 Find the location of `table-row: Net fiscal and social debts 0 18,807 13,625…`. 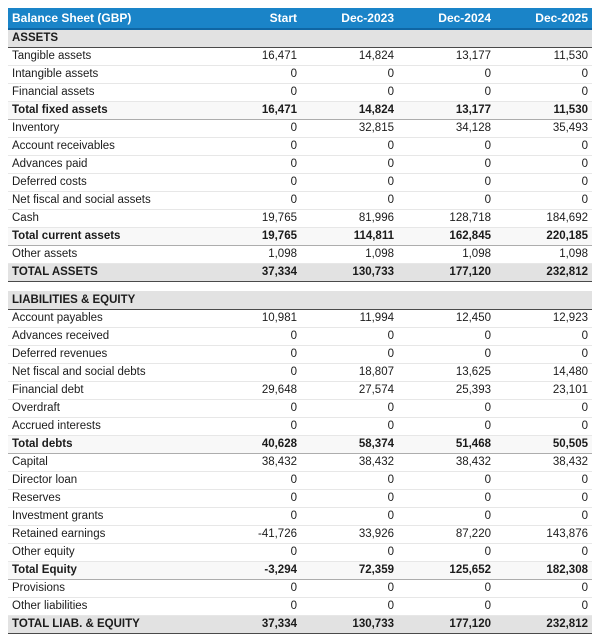

table-row: Net fiscal and social debts 0 18,807 13,625… is located at coordinates (300, 372).